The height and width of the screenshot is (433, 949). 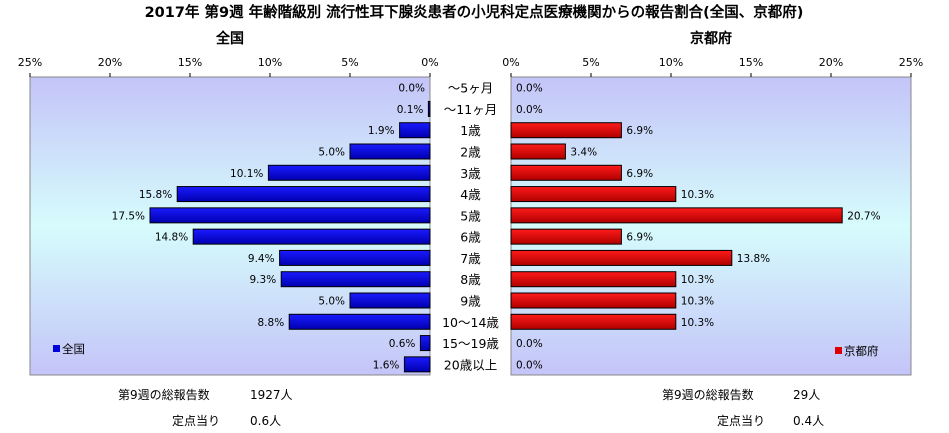 I want to click on left-data-label: 17.5%, so click(x=128, y=216).